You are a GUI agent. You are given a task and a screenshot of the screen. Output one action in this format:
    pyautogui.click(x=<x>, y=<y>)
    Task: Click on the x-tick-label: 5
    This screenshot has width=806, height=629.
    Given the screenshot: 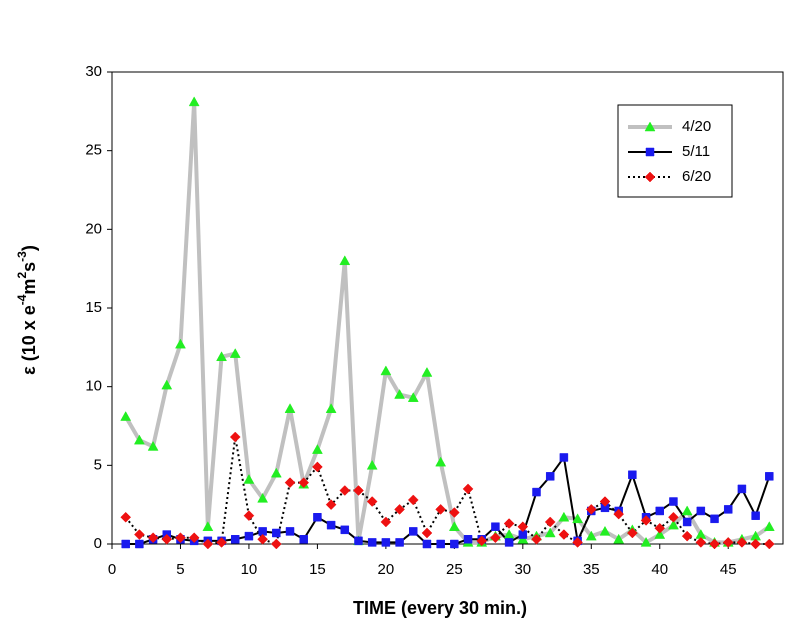 What is the action you would take?
    pyautogui.click(x=180, y=569)
    